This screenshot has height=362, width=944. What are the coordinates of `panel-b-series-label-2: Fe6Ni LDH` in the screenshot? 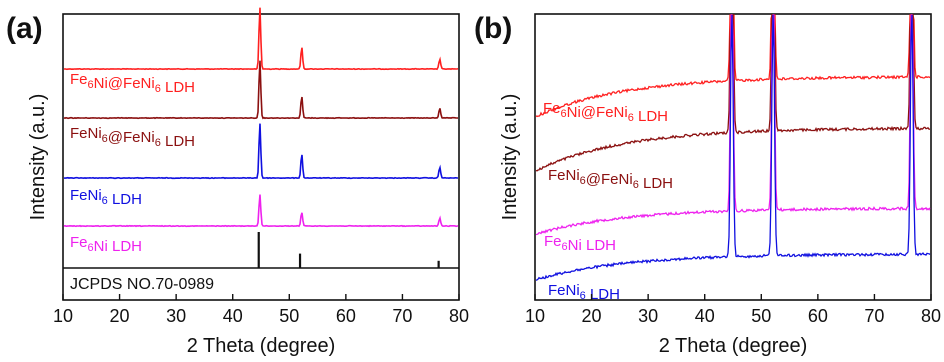 It's located at (580, 243).